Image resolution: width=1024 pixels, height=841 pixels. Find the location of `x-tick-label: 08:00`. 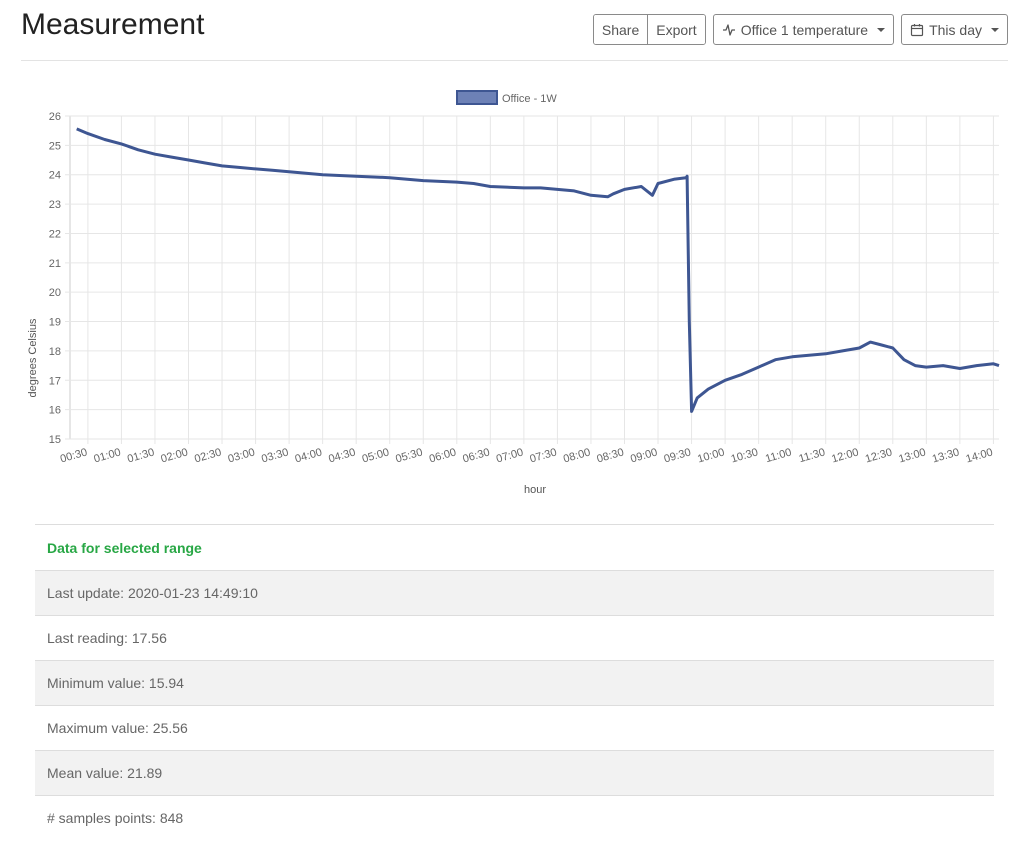

x-tick-label: 08:00 is located at coordinates (577, 455).